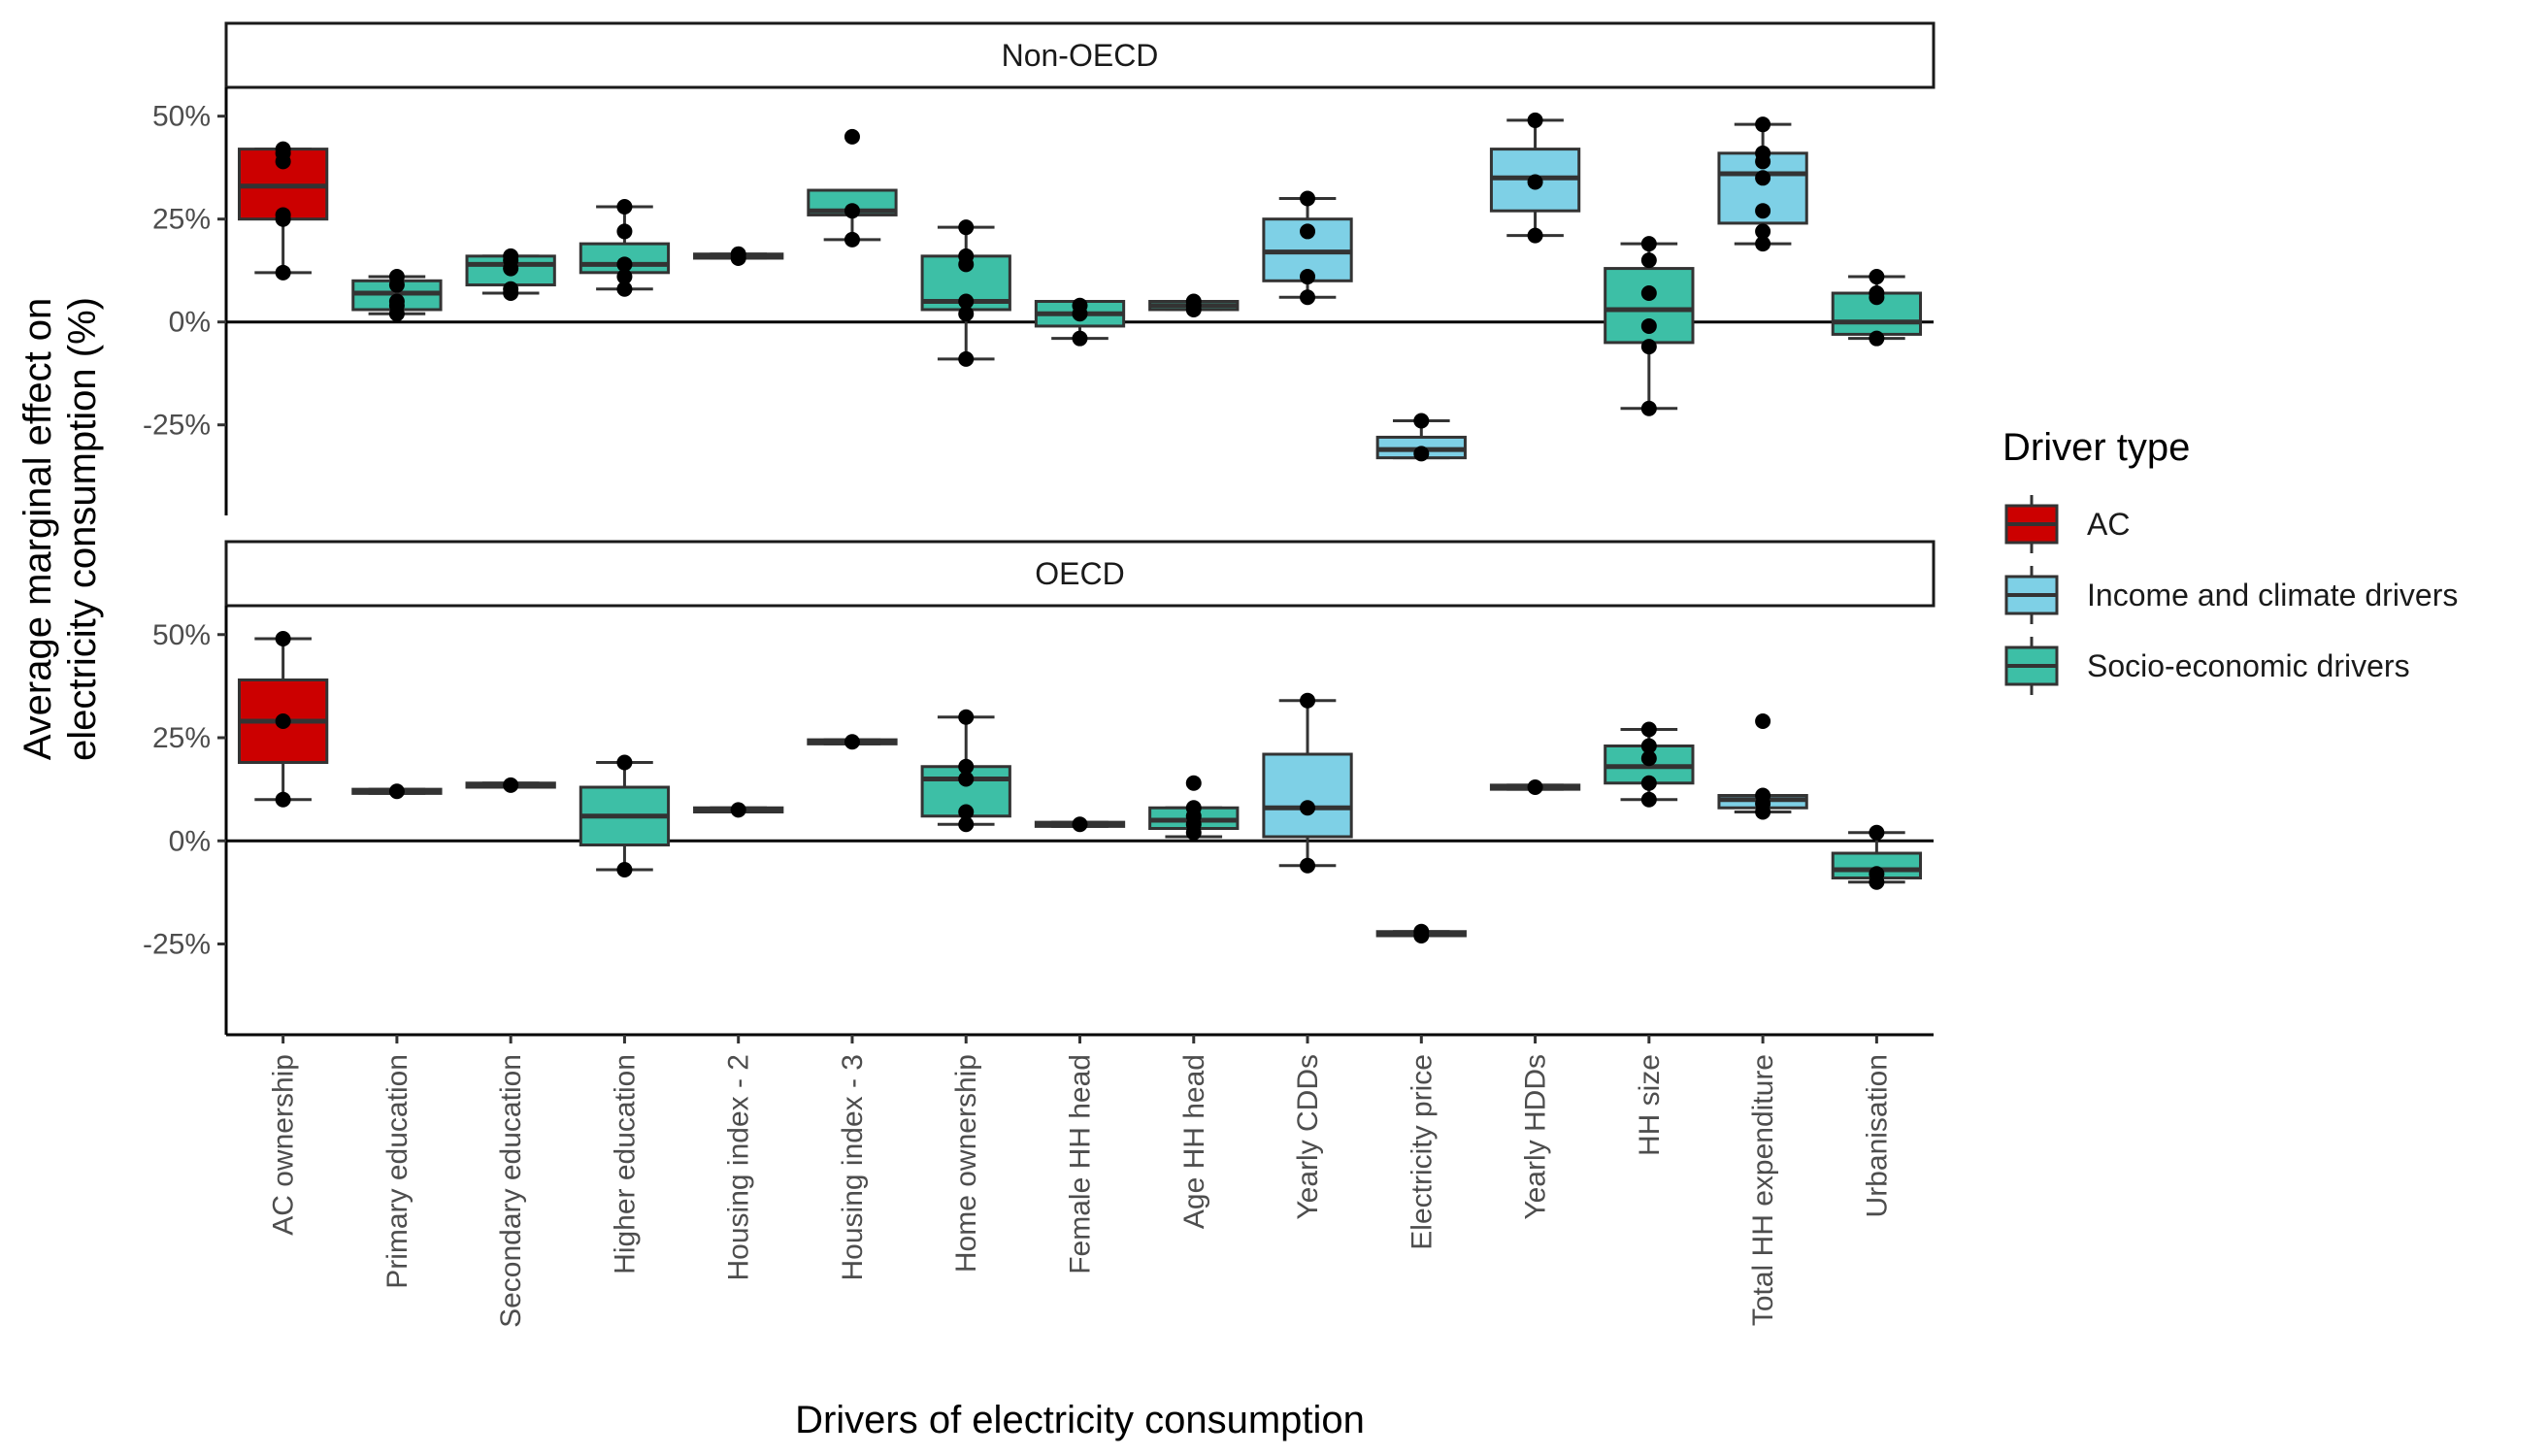 This screenshot has height=1456, width=2548. What do you see at coordinates (1877, 1135) in the screenshot?
I see `x-tick-label: Urbanisation` at bounding box center [1877, 1135].